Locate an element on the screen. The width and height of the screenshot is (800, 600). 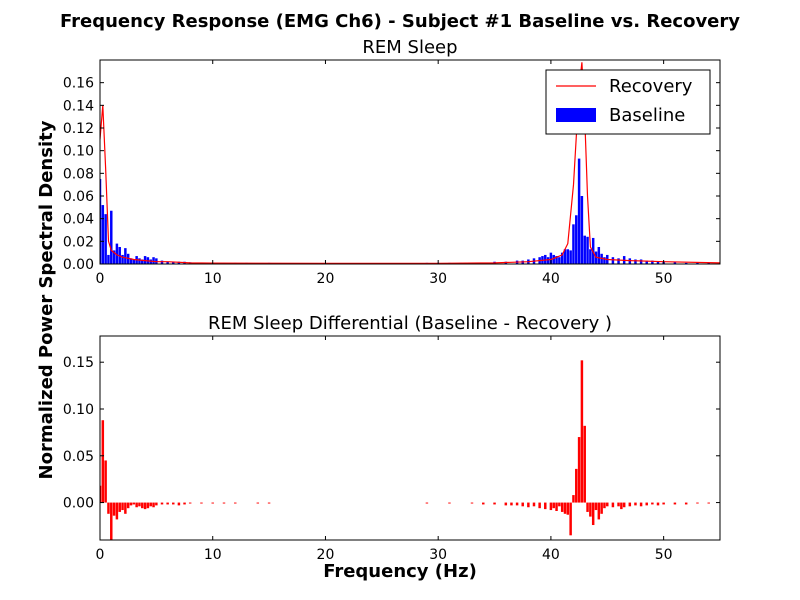
x-tick-label: 10 is located at coordinates (213, 555).